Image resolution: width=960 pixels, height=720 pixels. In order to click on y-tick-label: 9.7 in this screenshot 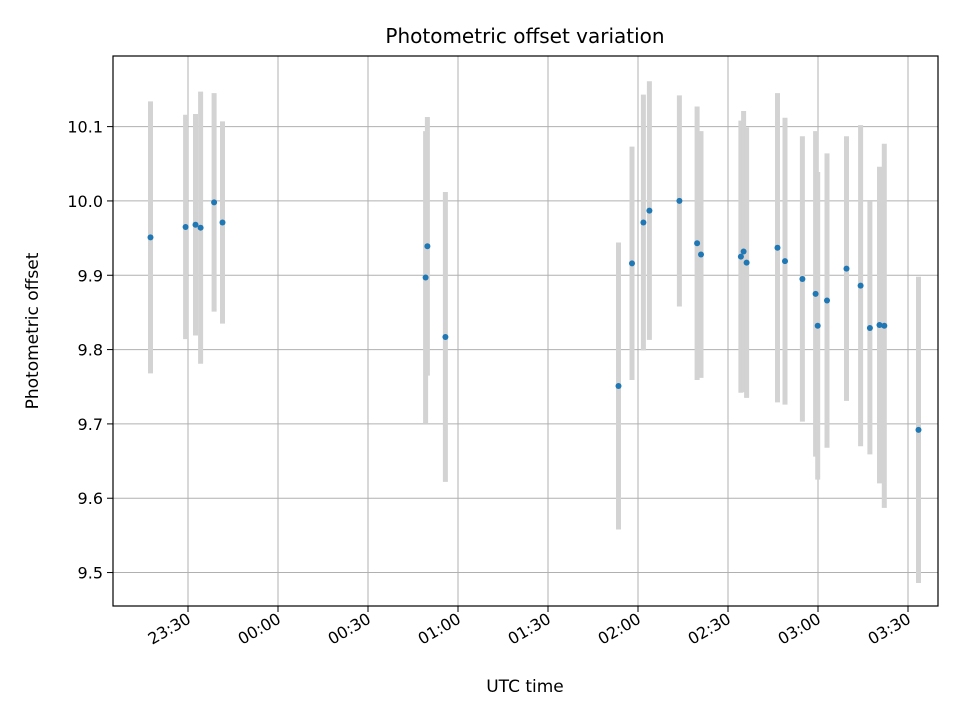, I will do `click(90, 424)`.